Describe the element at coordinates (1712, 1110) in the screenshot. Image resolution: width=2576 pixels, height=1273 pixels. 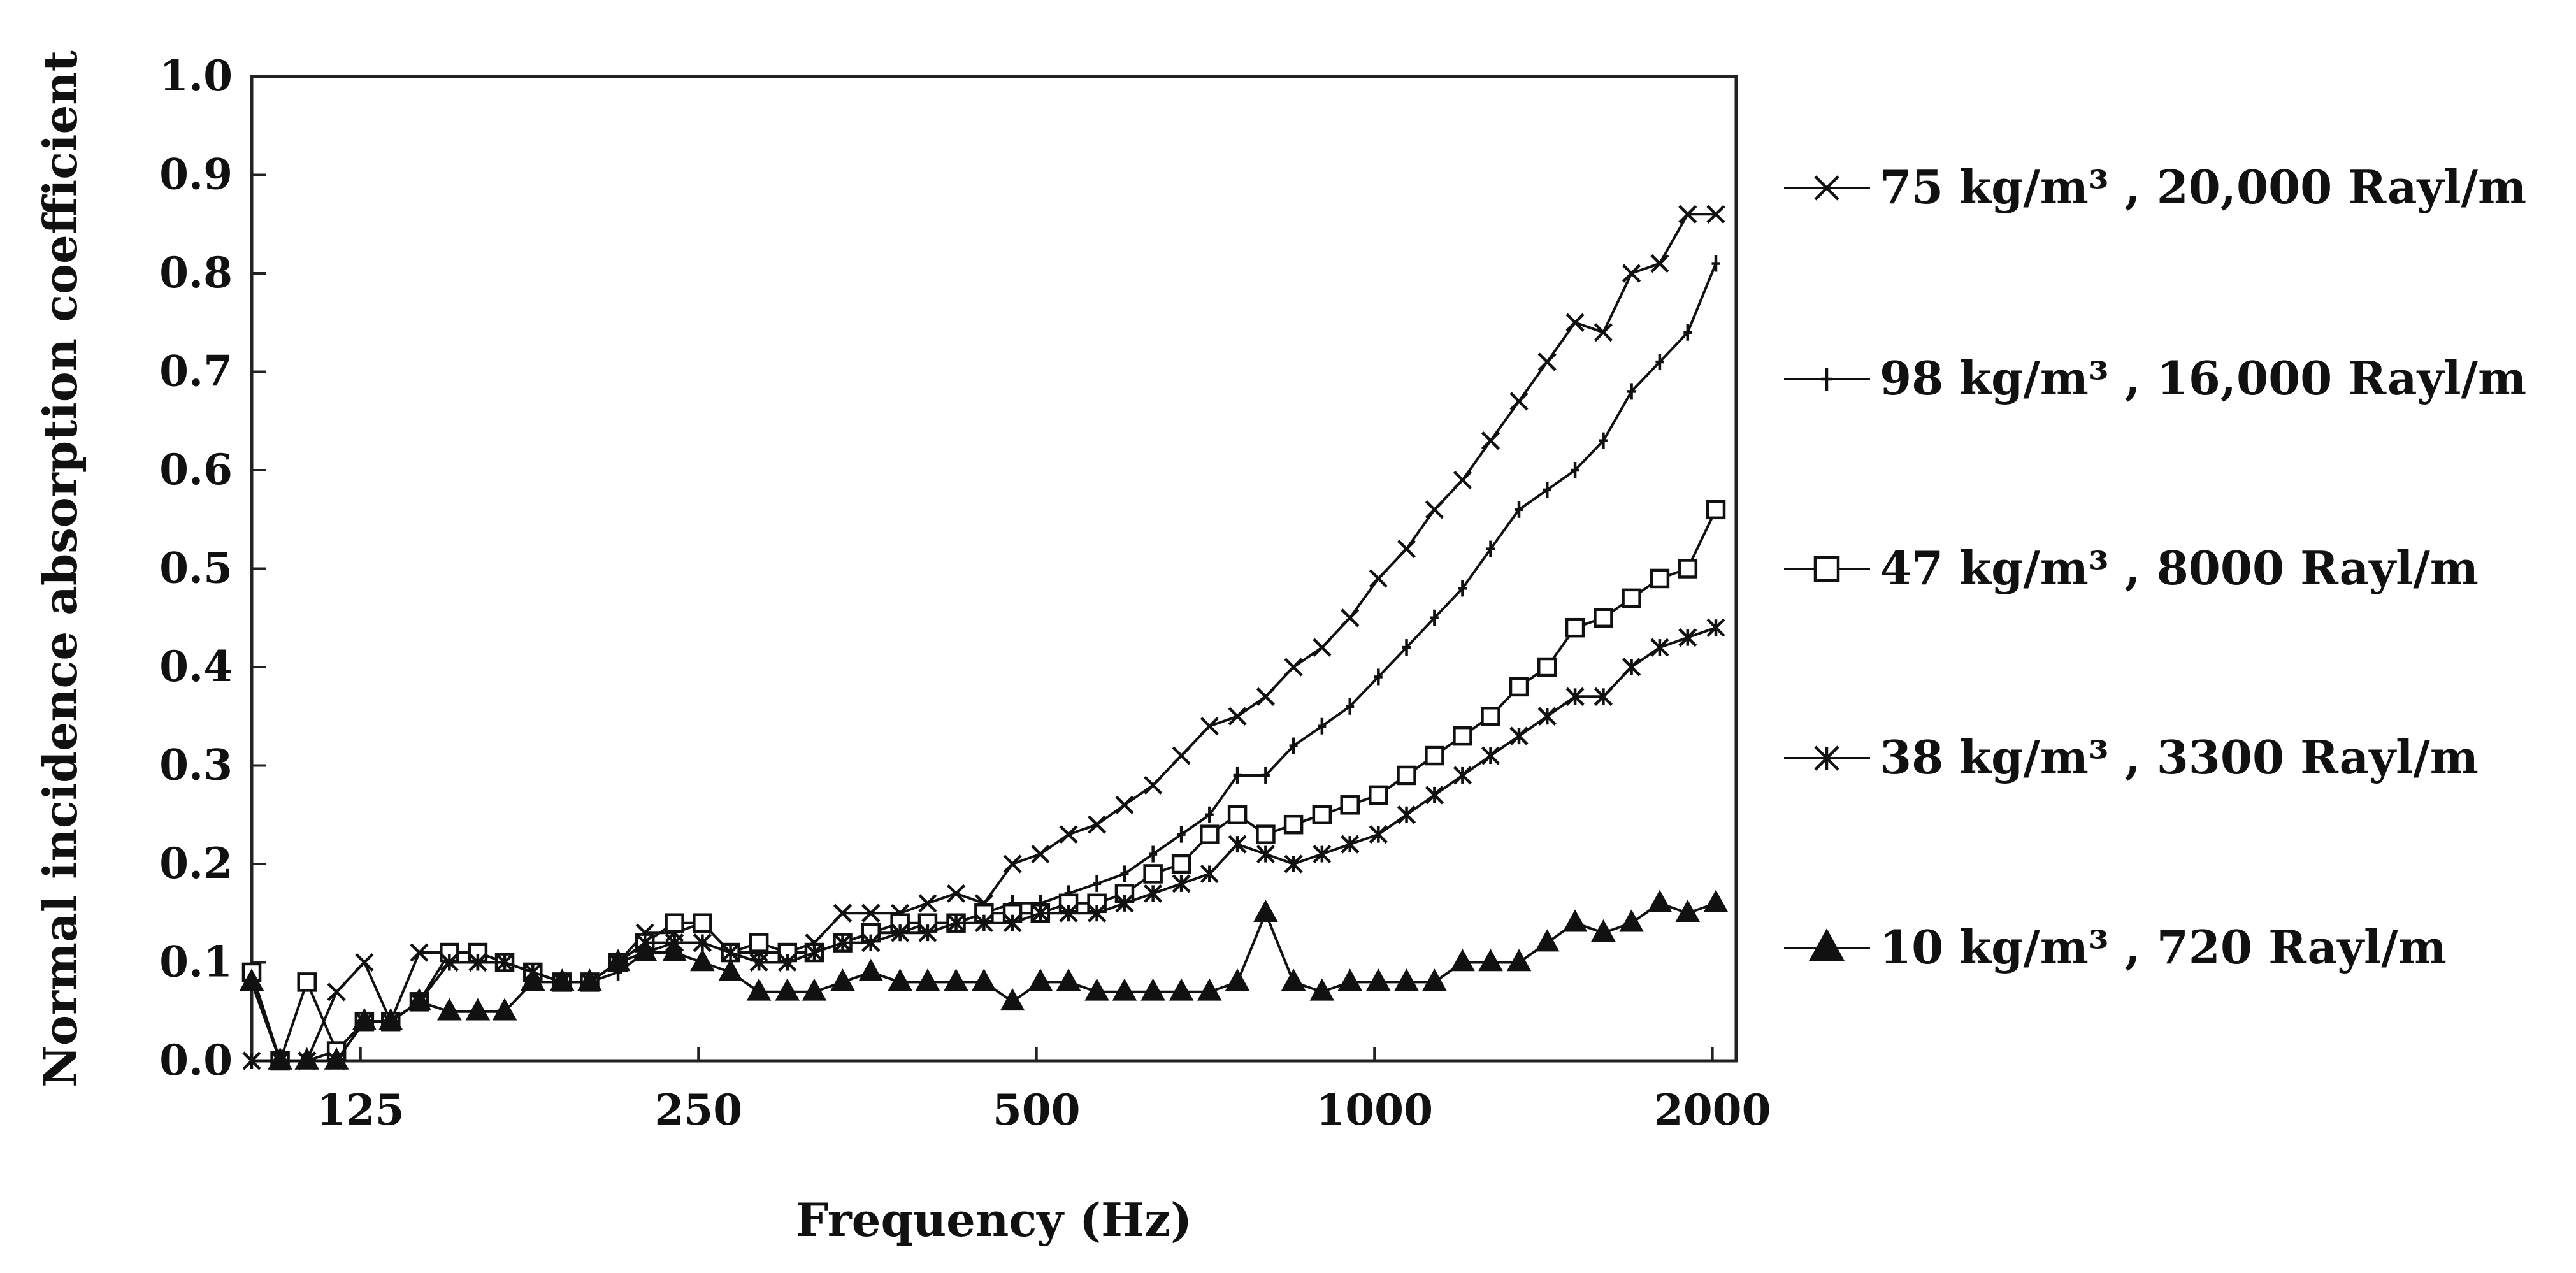
I see `x-tick-label: 2000` at that location.